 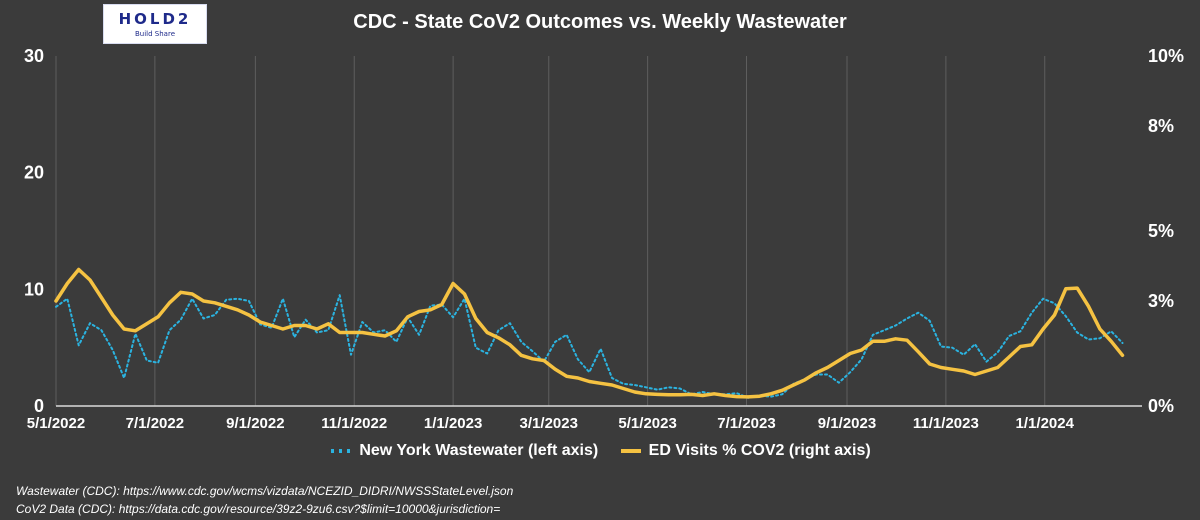 I want to click on x-tick-label: 5/1/2023, so click(x=647, y=423).